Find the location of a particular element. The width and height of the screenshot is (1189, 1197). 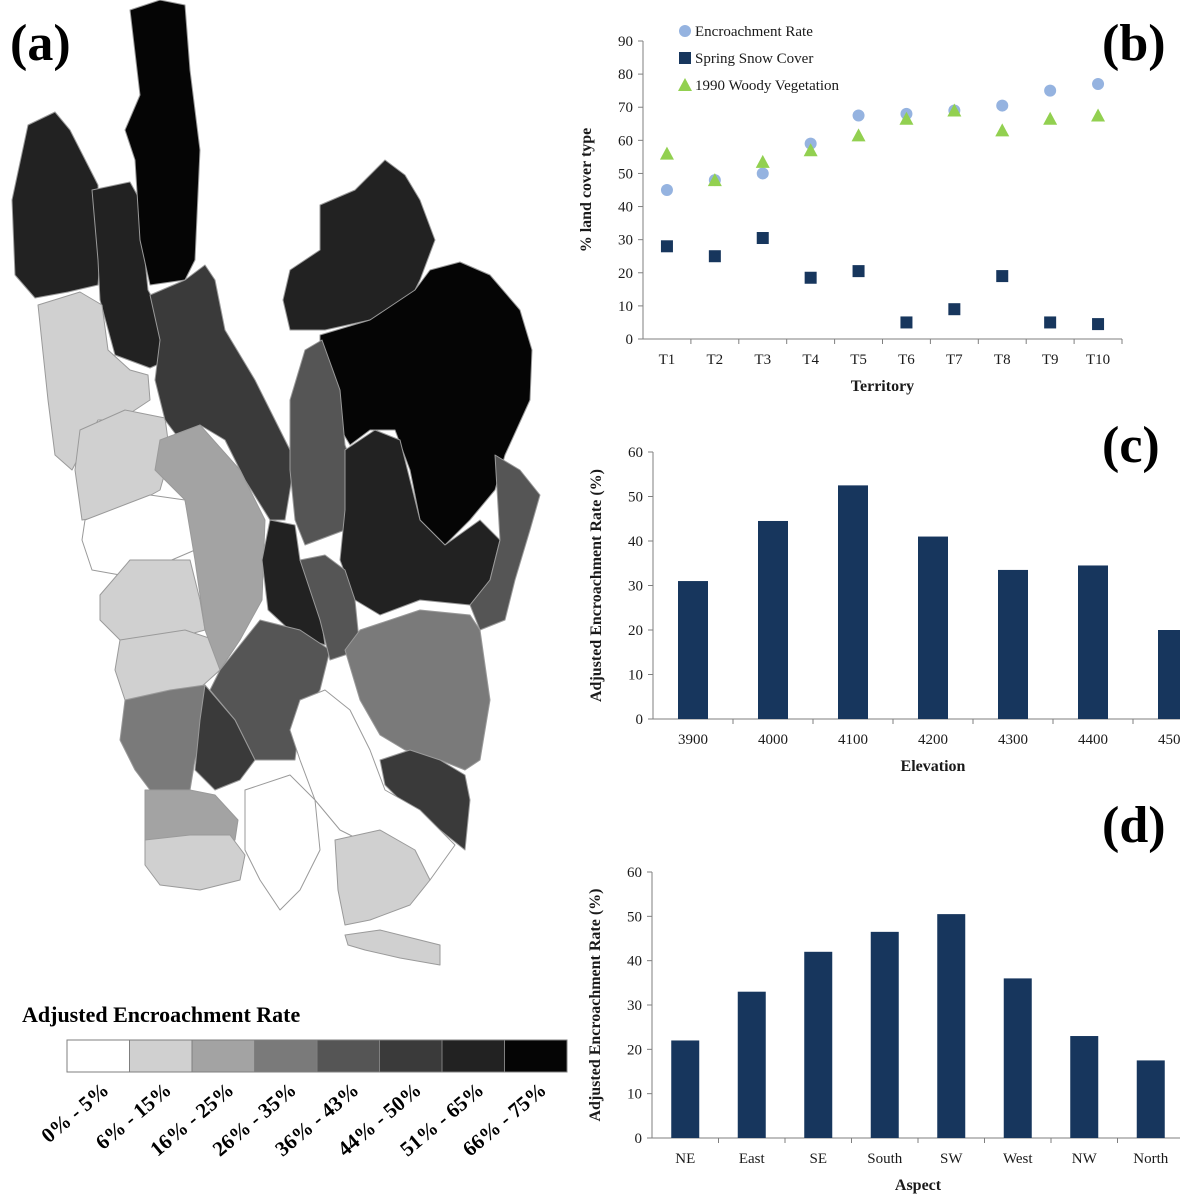

x-tick-label: T3 is located at coordinates (762, 360).